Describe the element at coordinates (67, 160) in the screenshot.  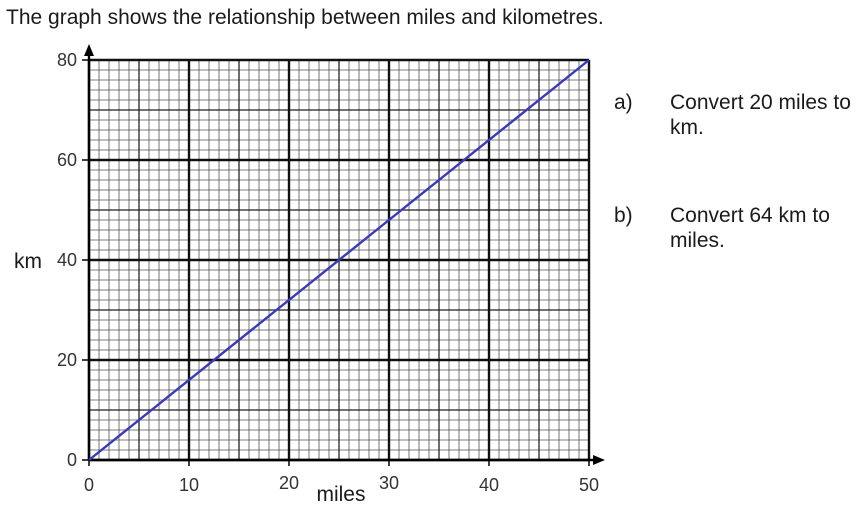
I see `y-tick-label: 60` at that location.